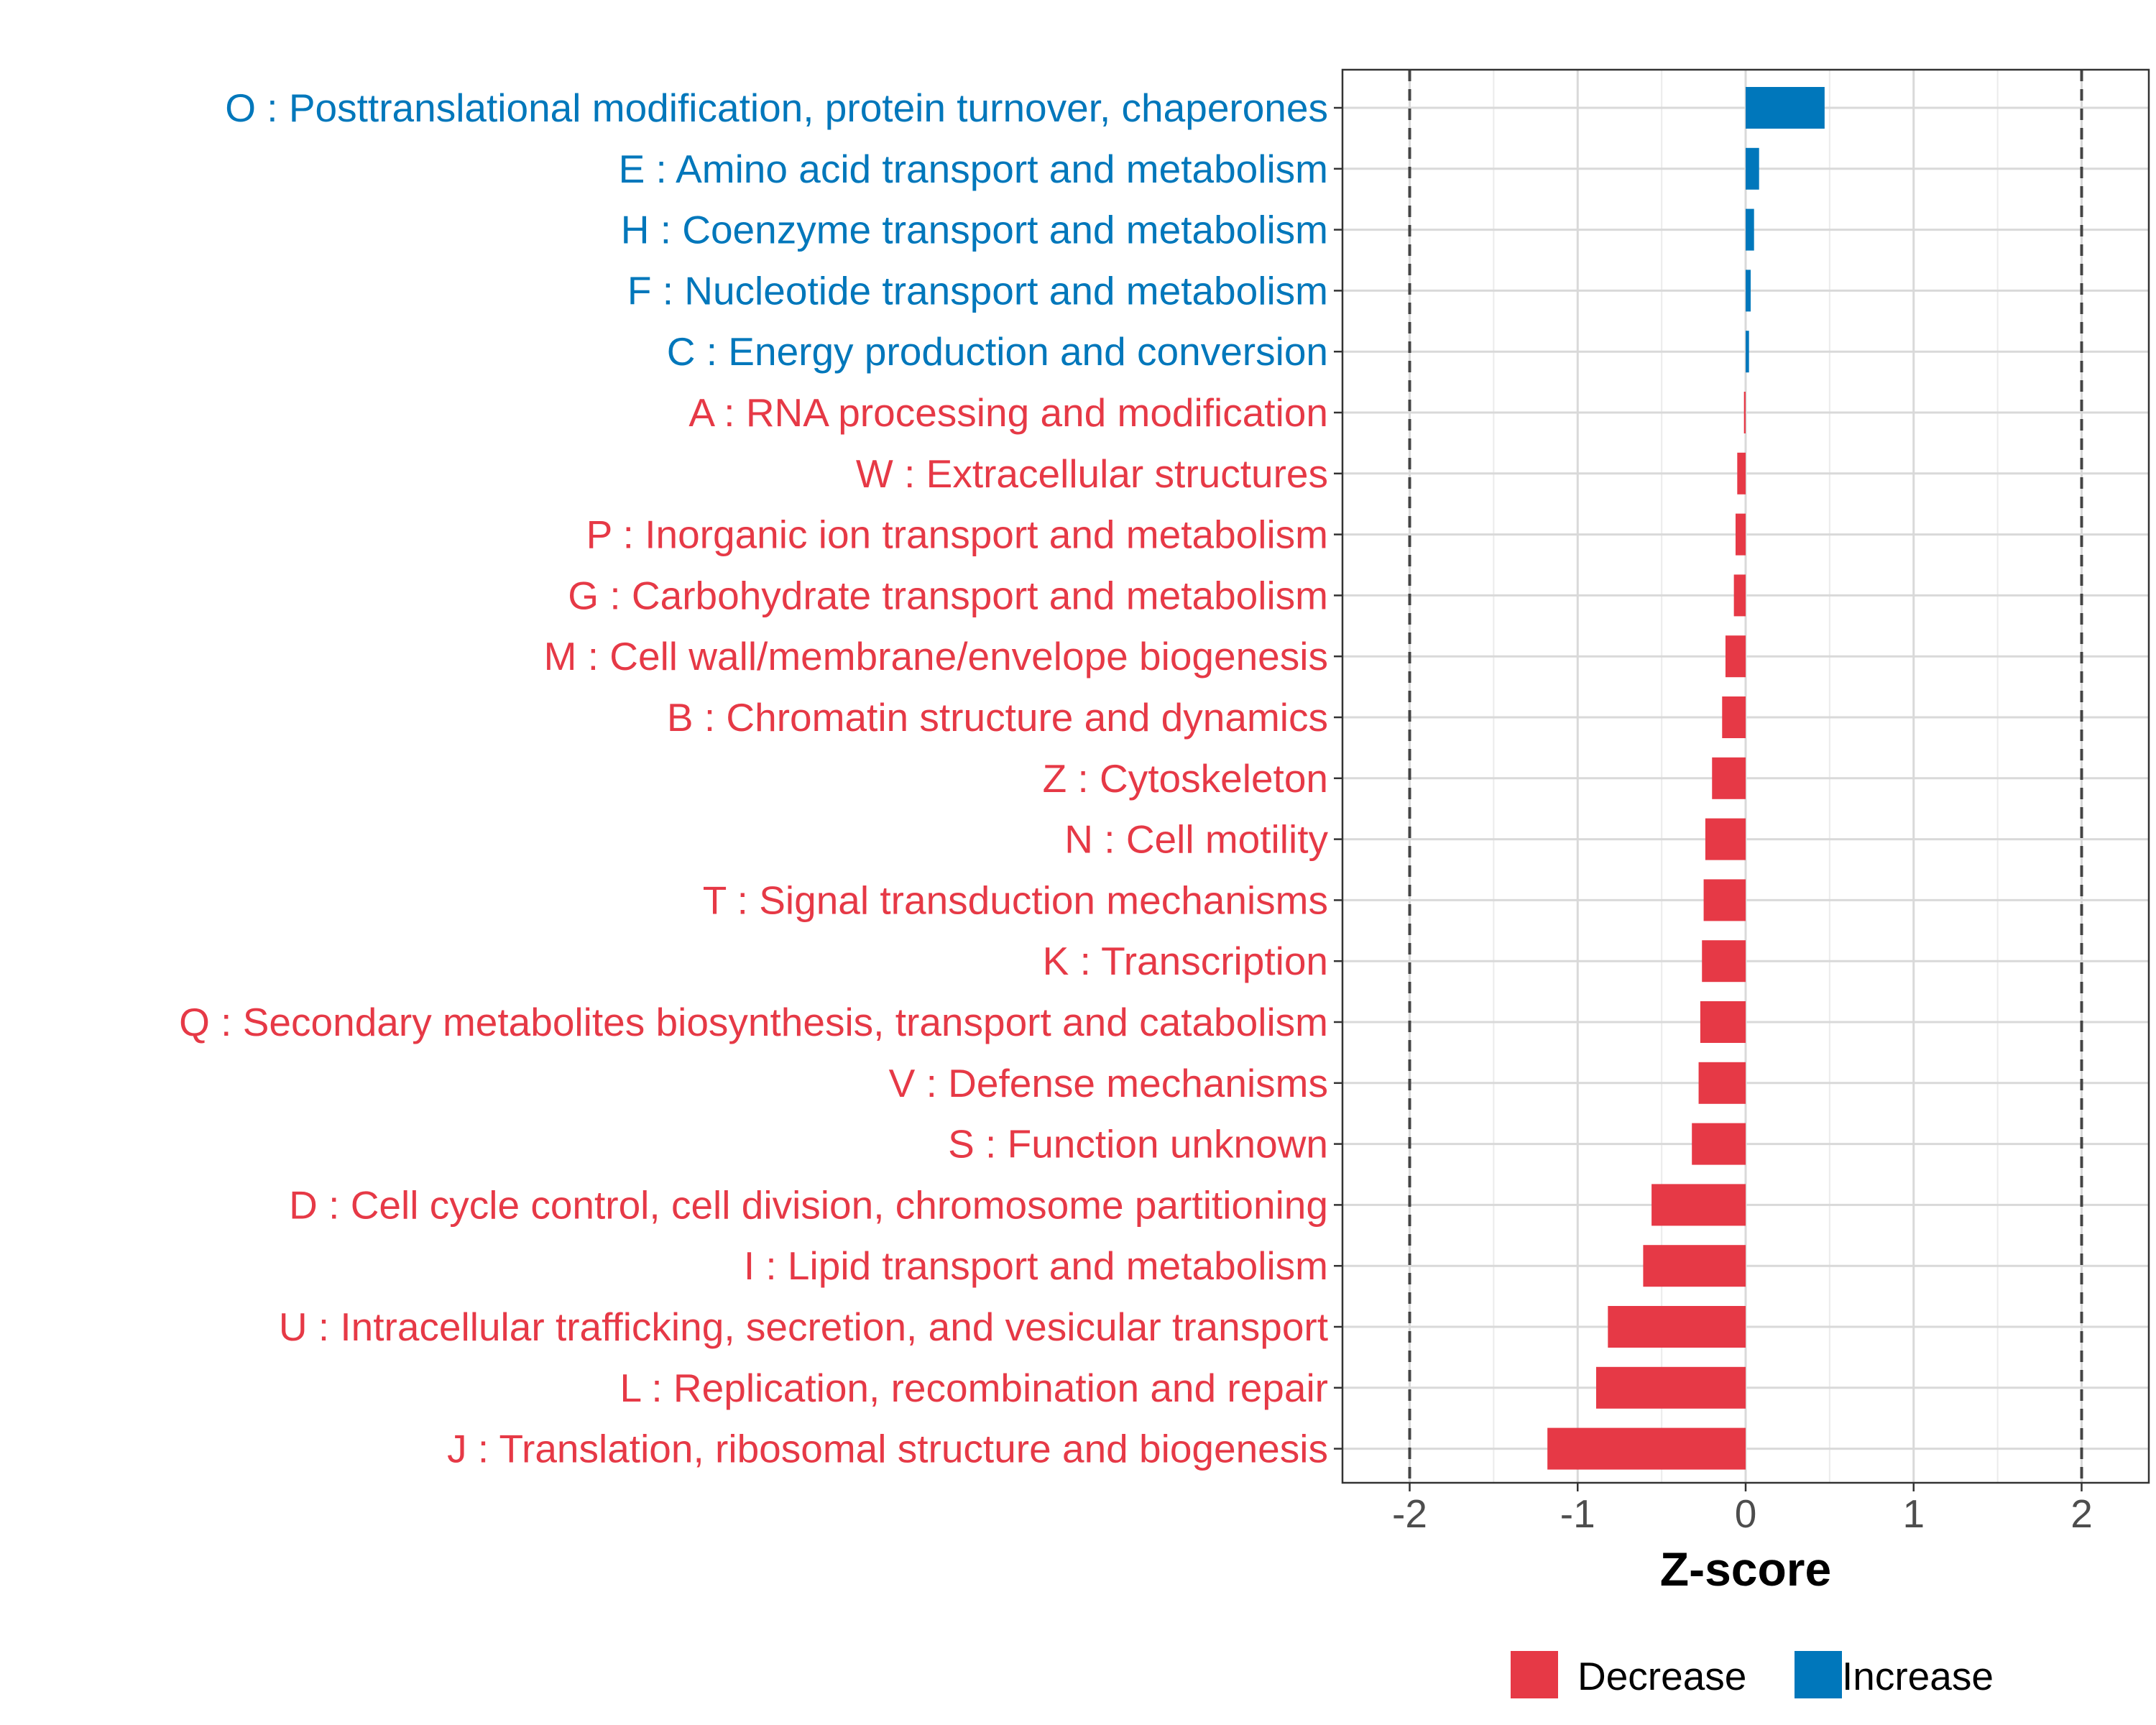  I want to click on category-label: K : Transcription, so click(1186, 961).